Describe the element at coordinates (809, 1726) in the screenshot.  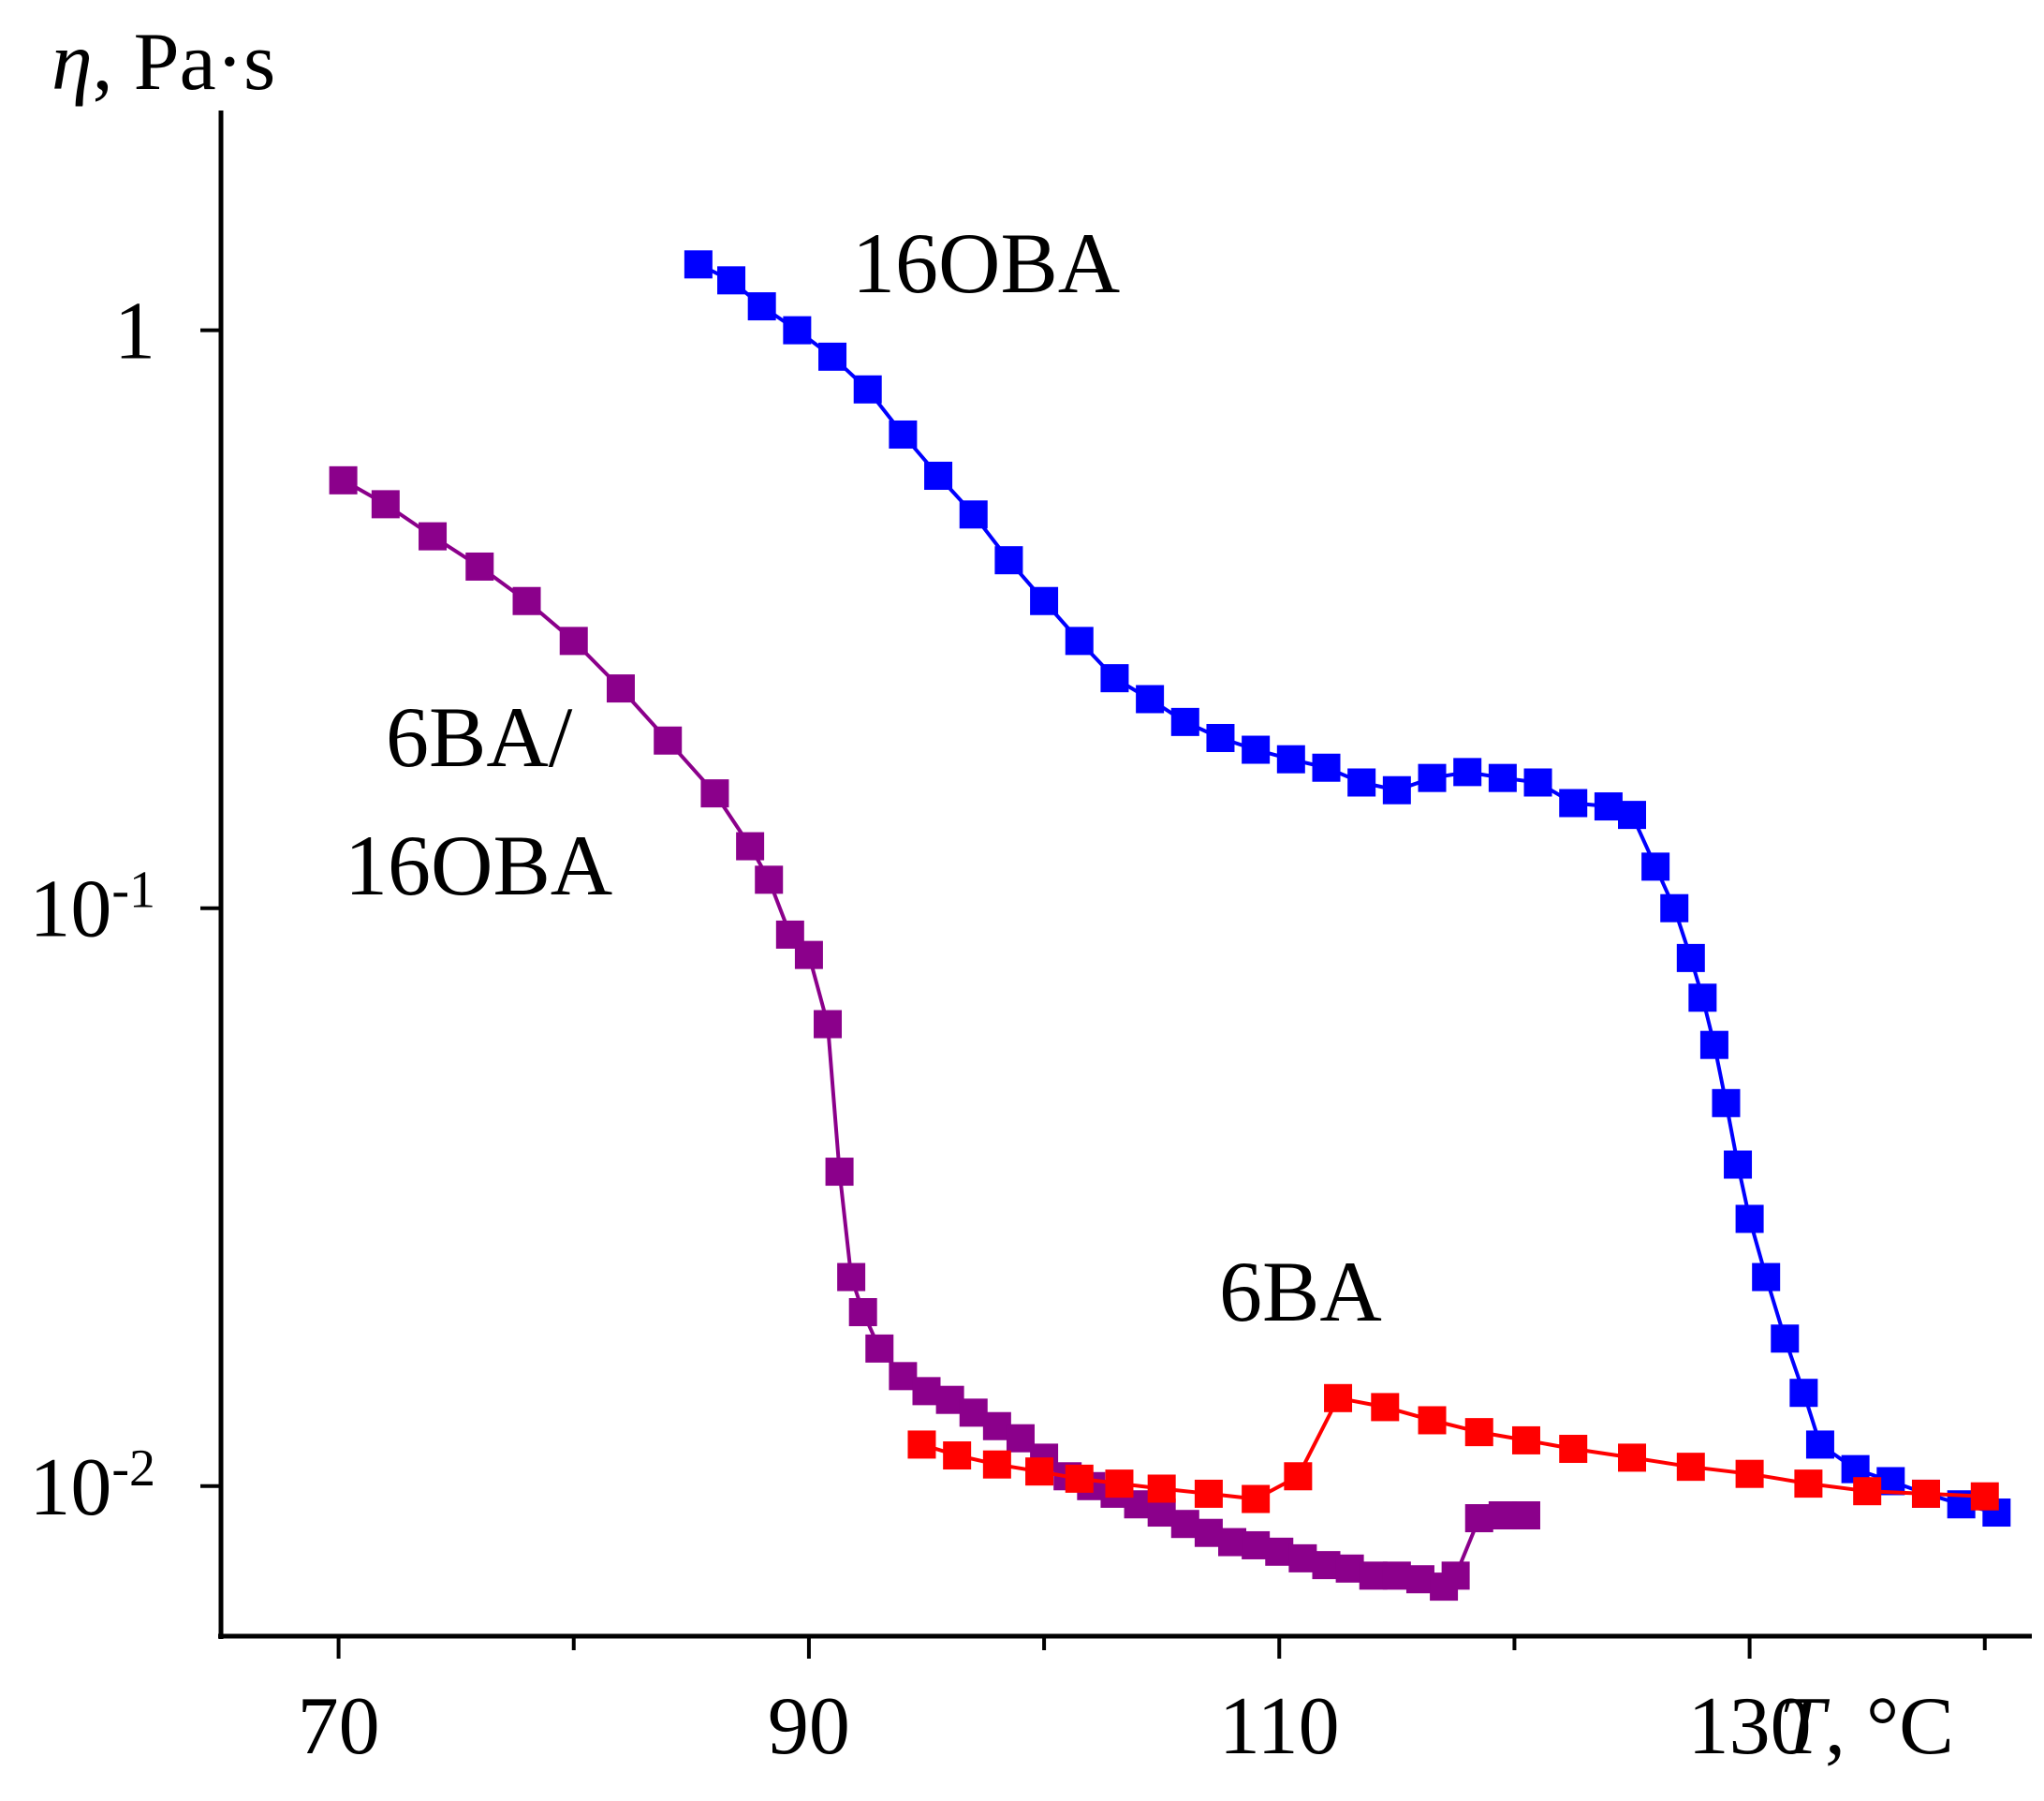
I see `x-tick-label-90: 90` at that location.